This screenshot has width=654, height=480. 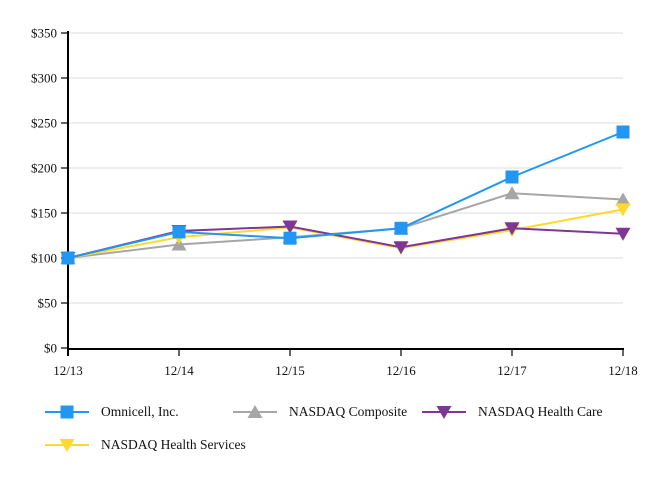 I want to click on x-axis-label: 12/18, so click(x=623, y=370).